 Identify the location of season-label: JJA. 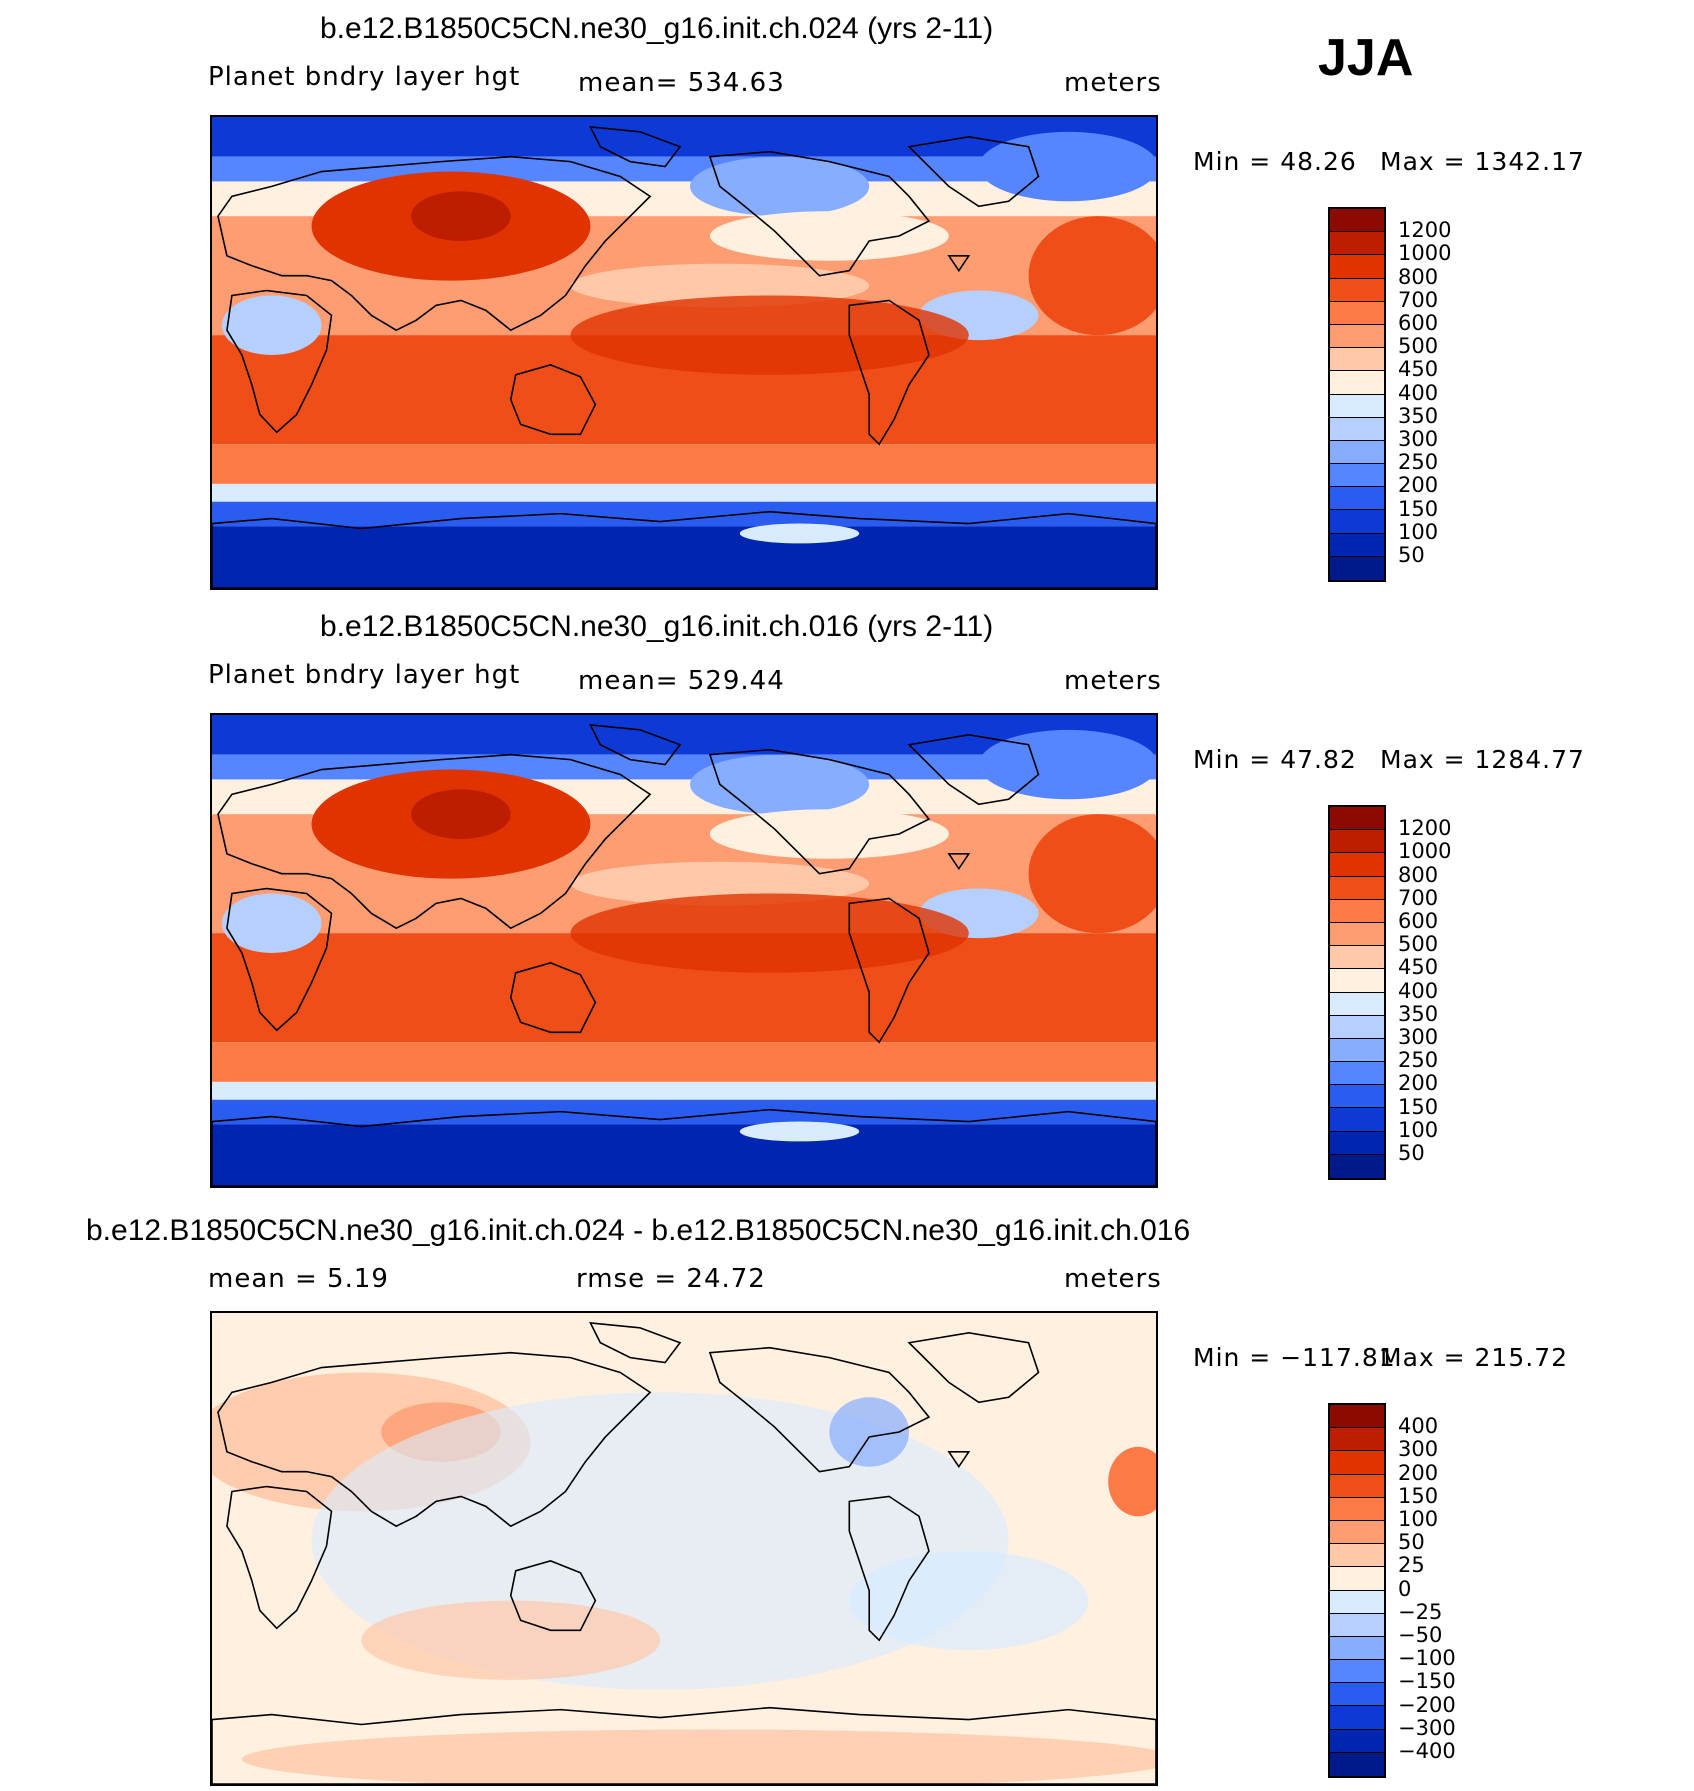
(1366, 58).